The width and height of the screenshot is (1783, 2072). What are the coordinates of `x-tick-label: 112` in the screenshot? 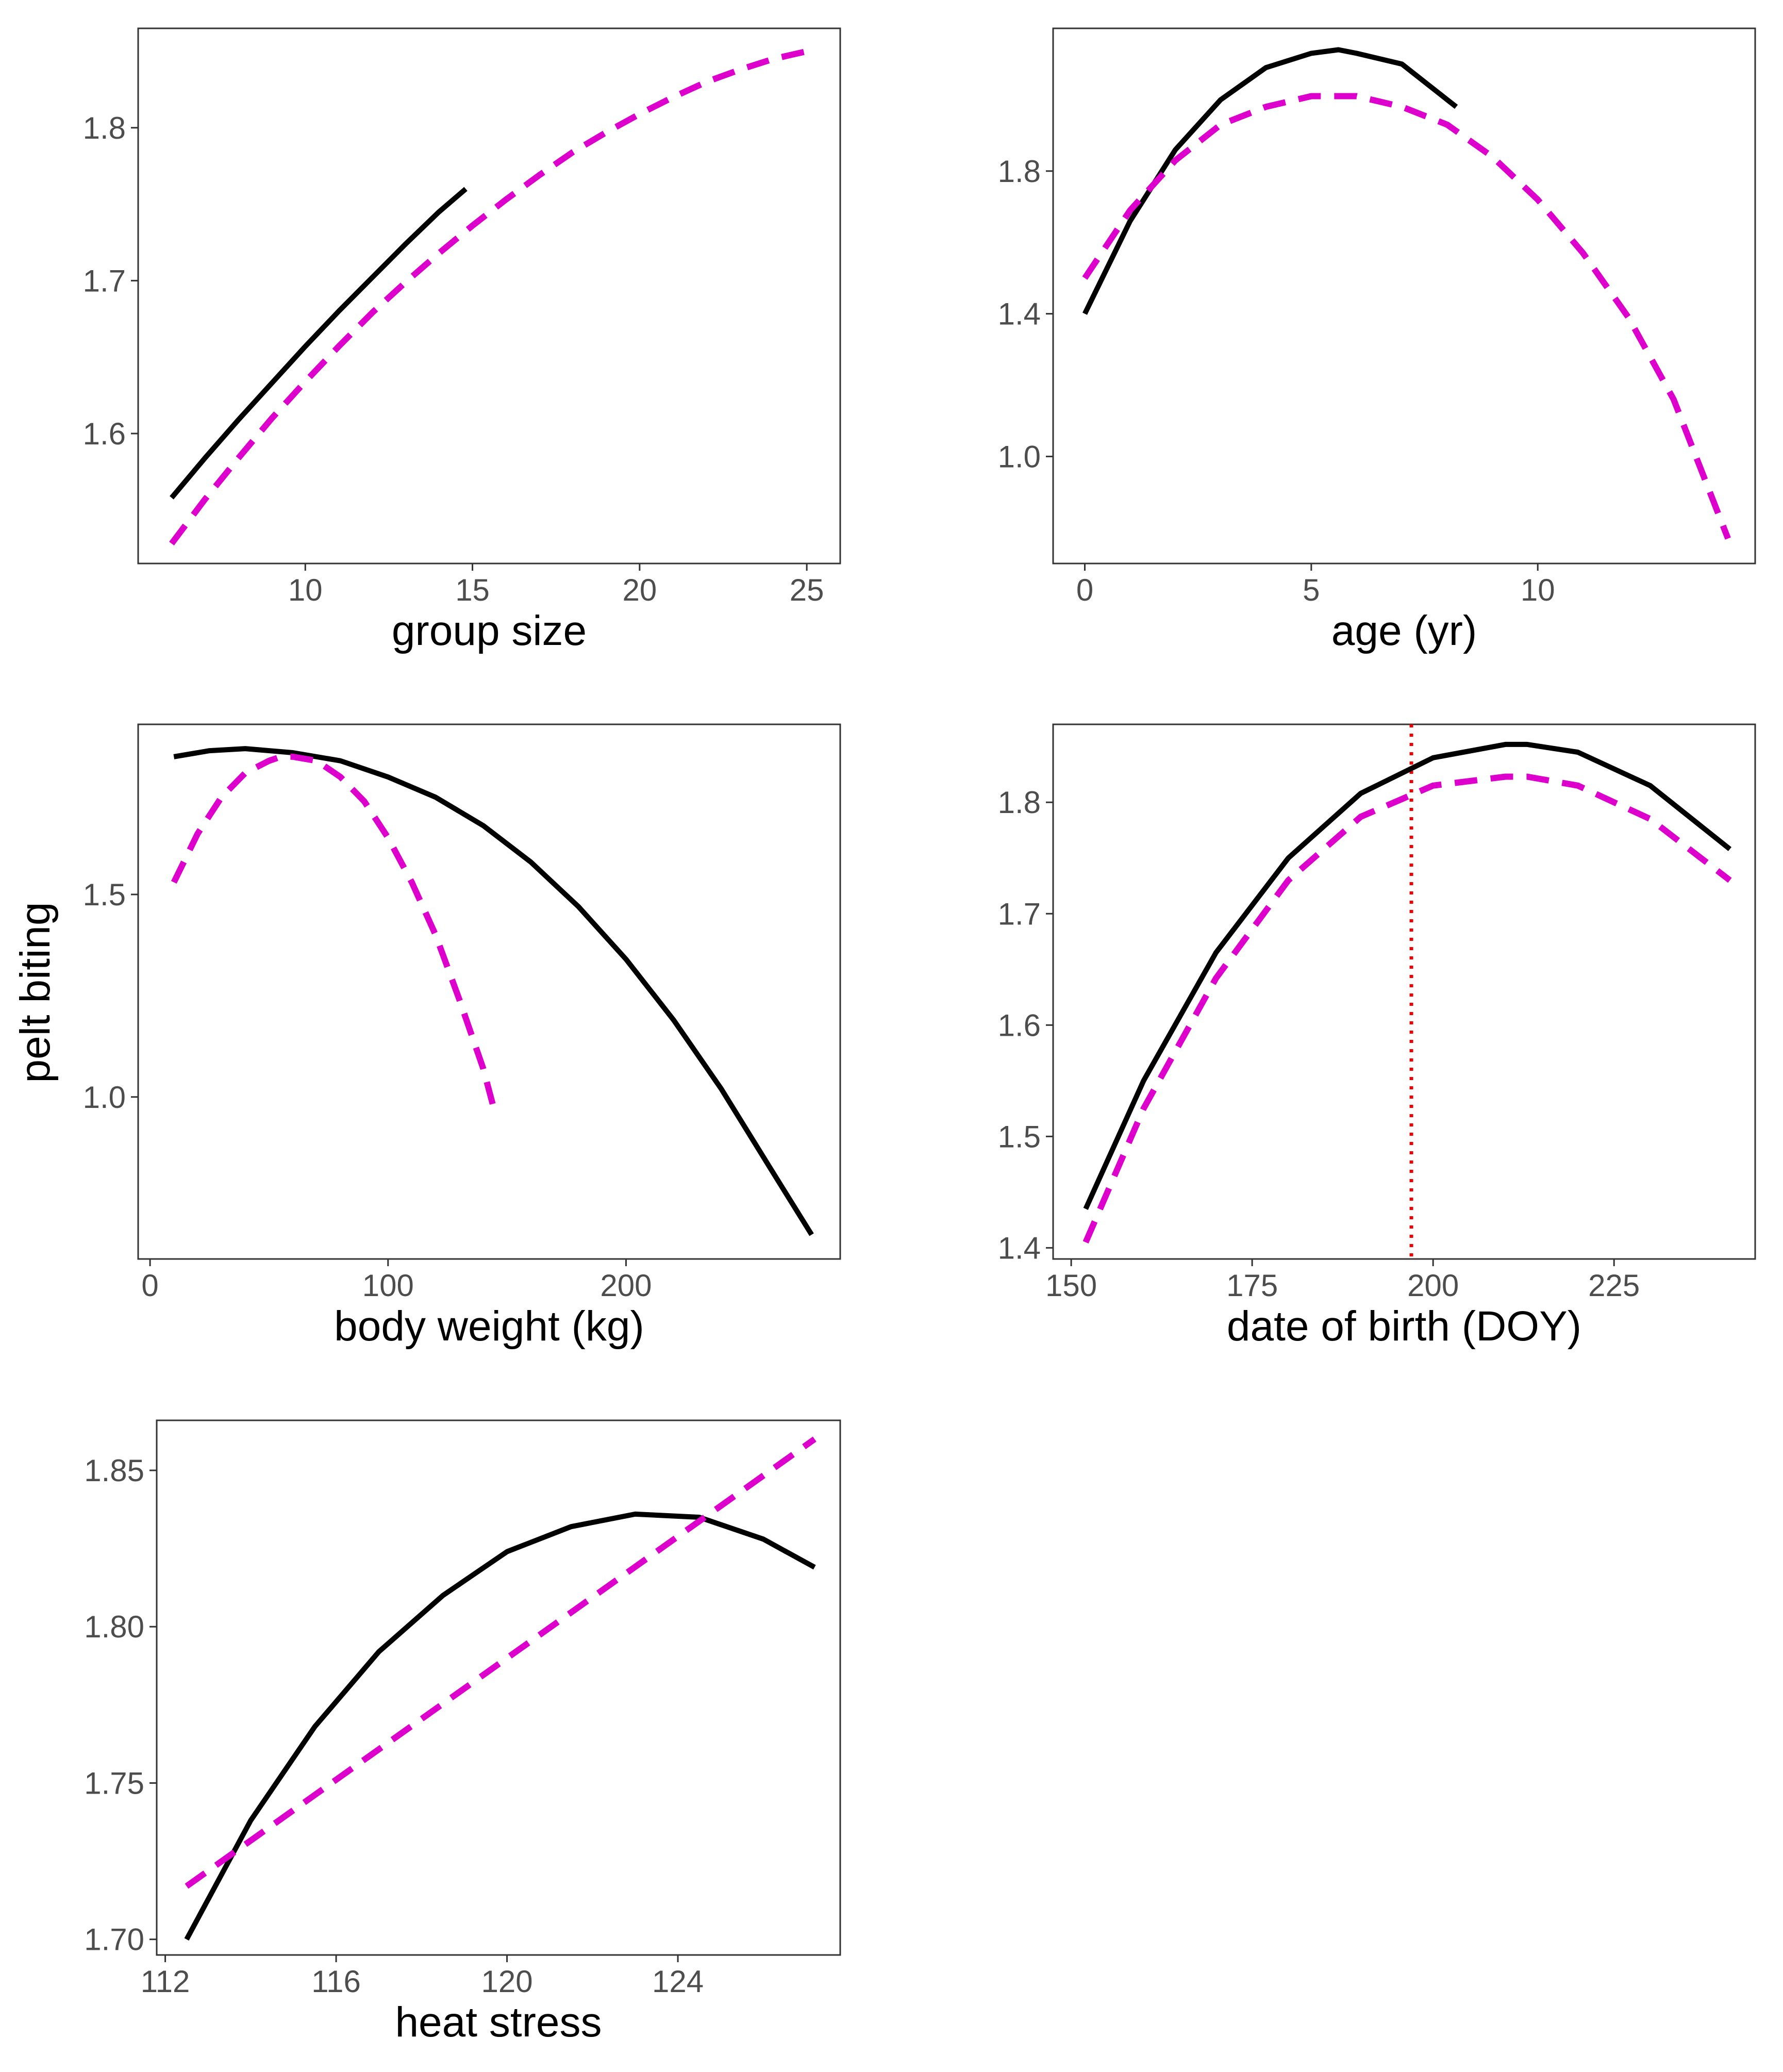 It's located at (165, 1981).